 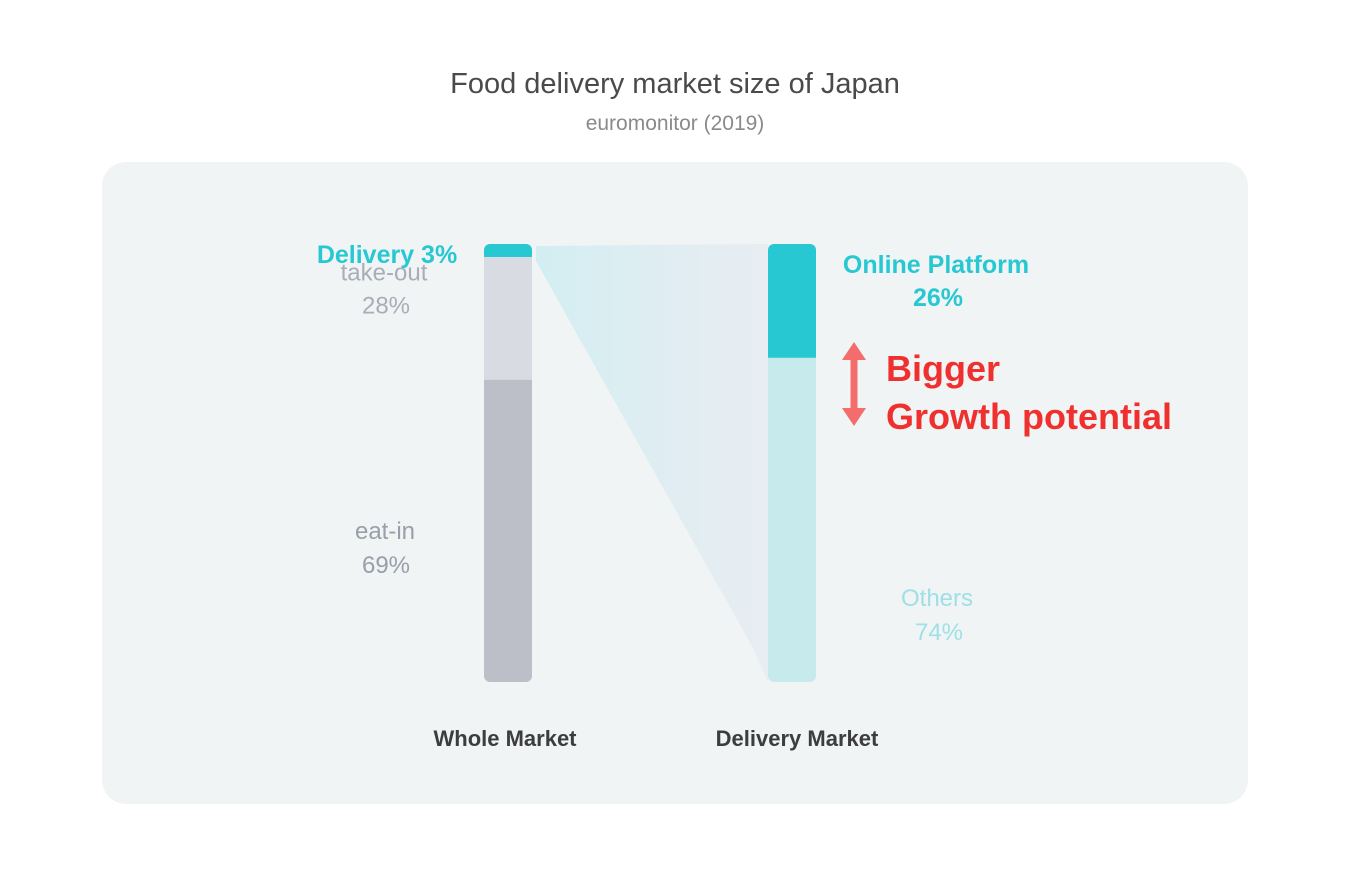 What do you see at coordinates (797, 738) in the screenshot?
I see `x-label-delivery-market: Delivery Market` at bounding box center [797, 738].